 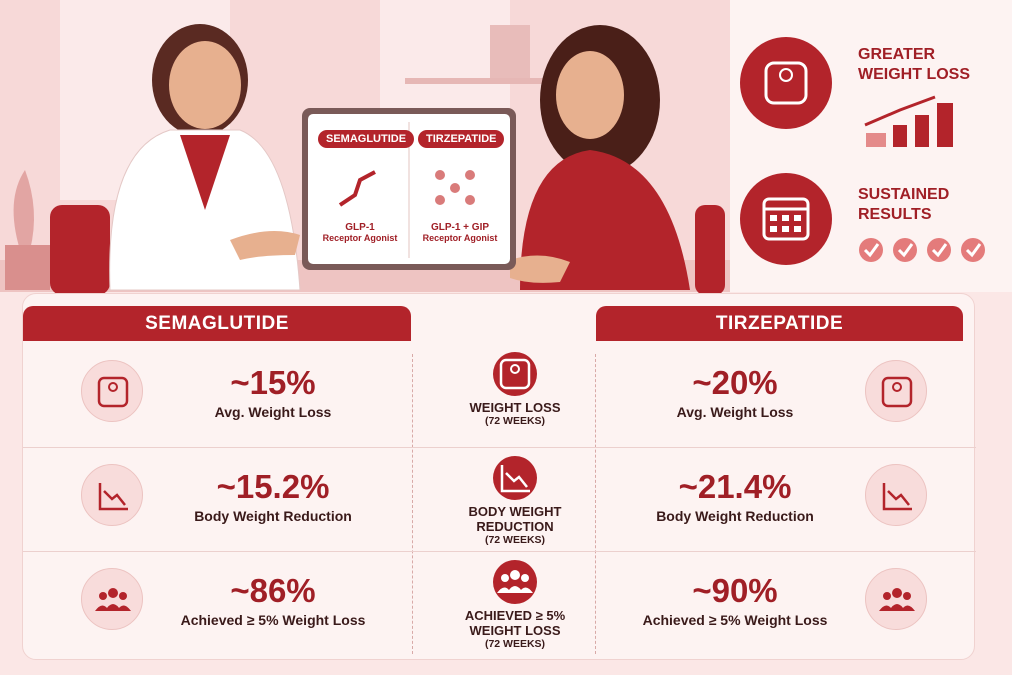 What do you see at coordinates (515, 623) in the screenshot?
I see `metric-name: ACHIEVED ≥ 5% WEIGHT LOSS` at bounding box center [515, 623].